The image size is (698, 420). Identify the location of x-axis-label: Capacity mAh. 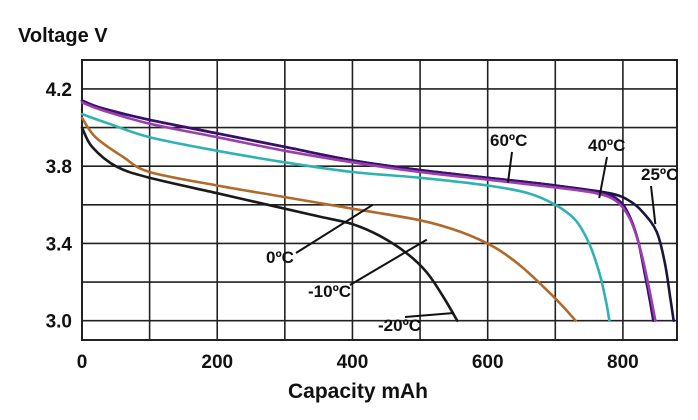
(358, 391).